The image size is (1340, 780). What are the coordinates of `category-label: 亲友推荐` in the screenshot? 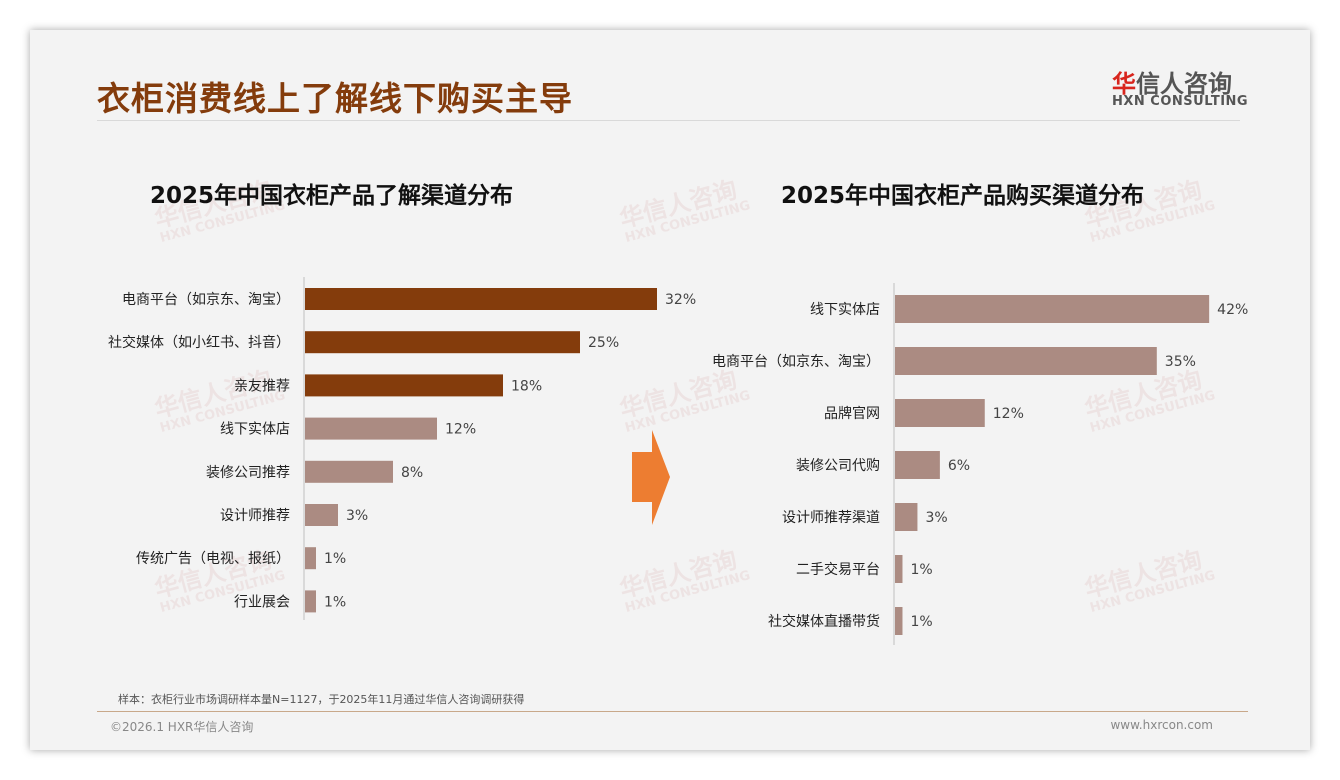 It's located at (262, 386).